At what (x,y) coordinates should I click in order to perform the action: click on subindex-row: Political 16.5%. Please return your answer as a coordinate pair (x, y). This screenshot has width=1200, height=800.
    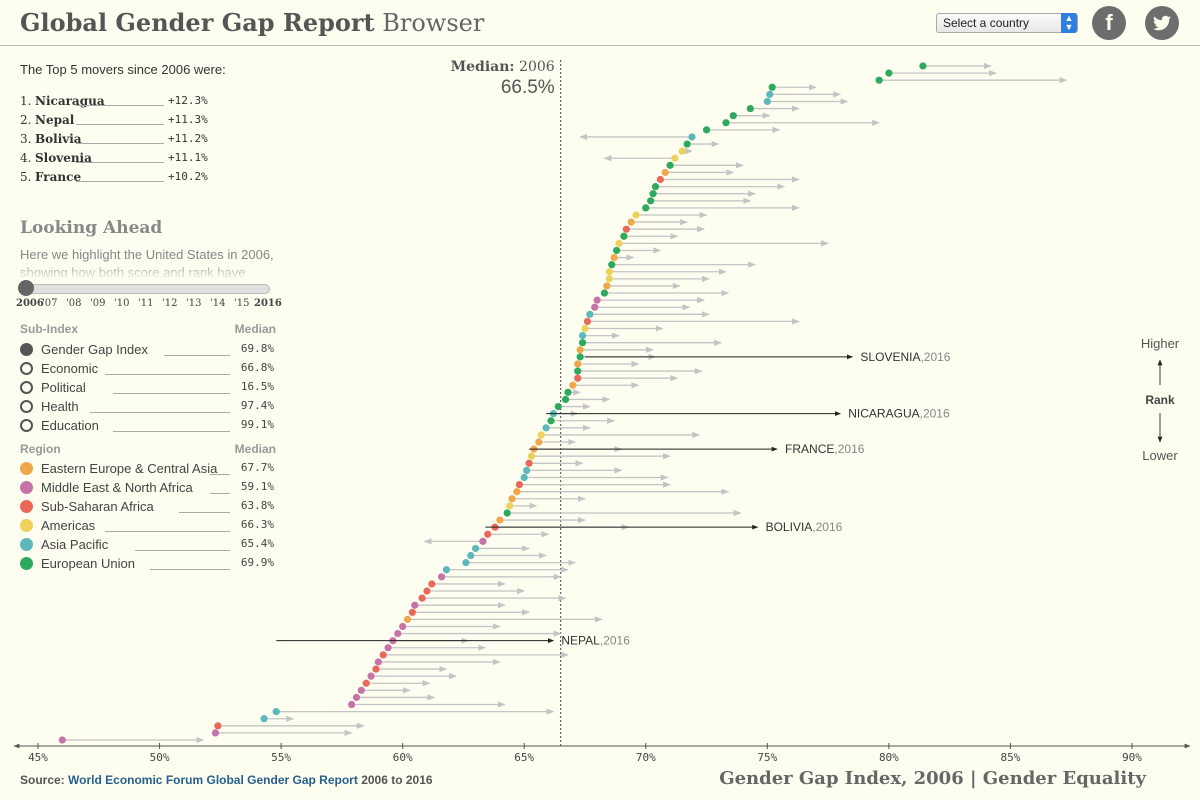
    Looking at the image, I should click on (149, 388).